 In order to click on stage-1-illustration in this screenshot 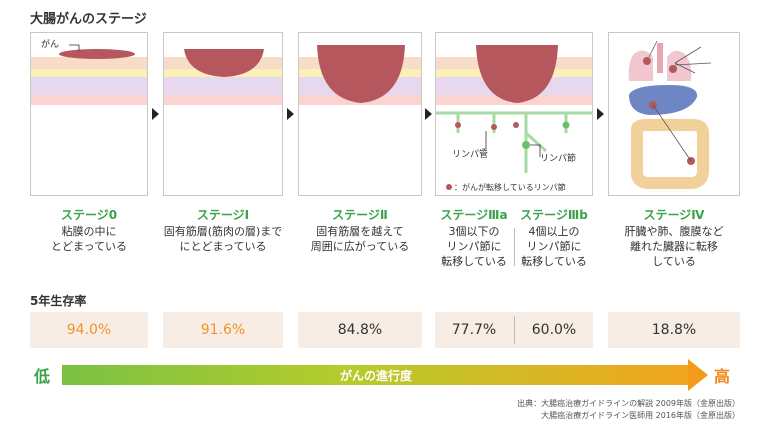, I will do `click(223, 114)`.